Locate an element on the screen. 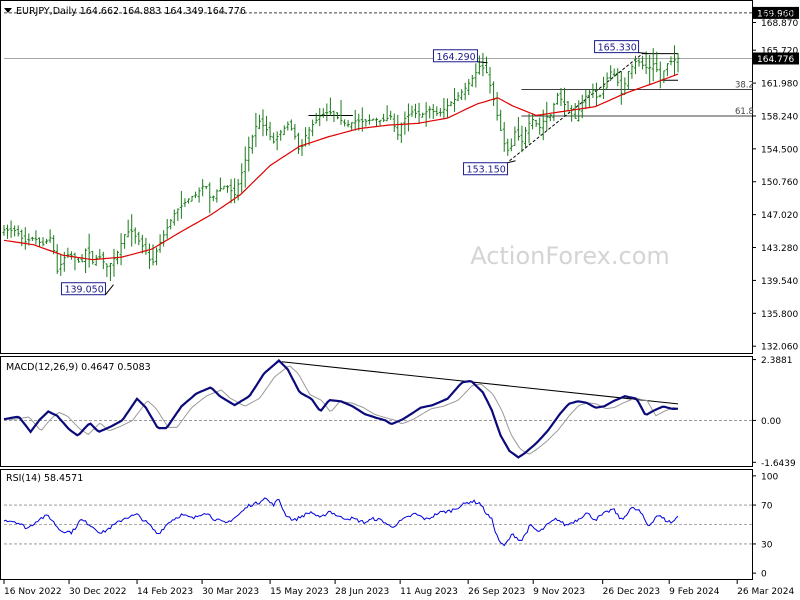 The height and width of the screenshot is (600, 800). x-tick-label: 30 Mar 2023 is located at coordinates (230, 592).